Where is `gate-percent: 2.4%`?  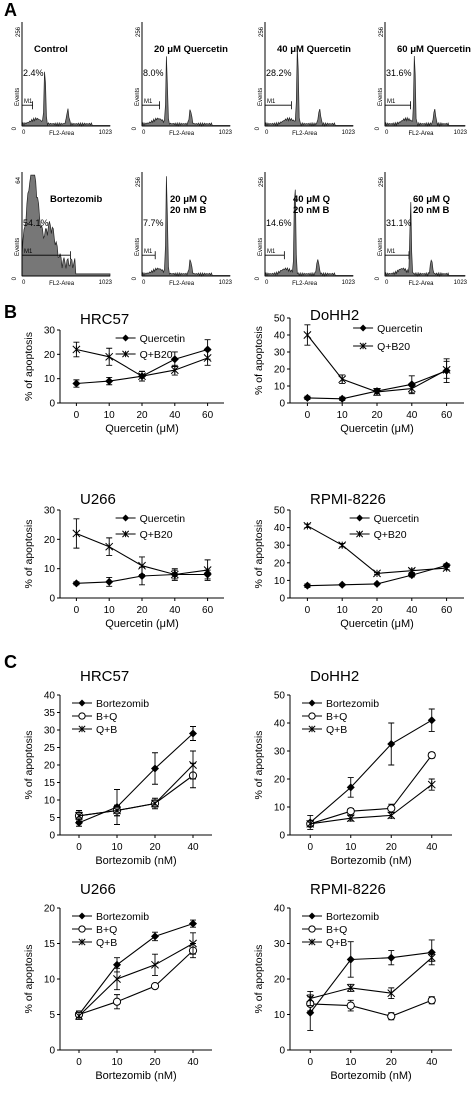
gate-percent: 2.4% is located at coordinates (33, 73).